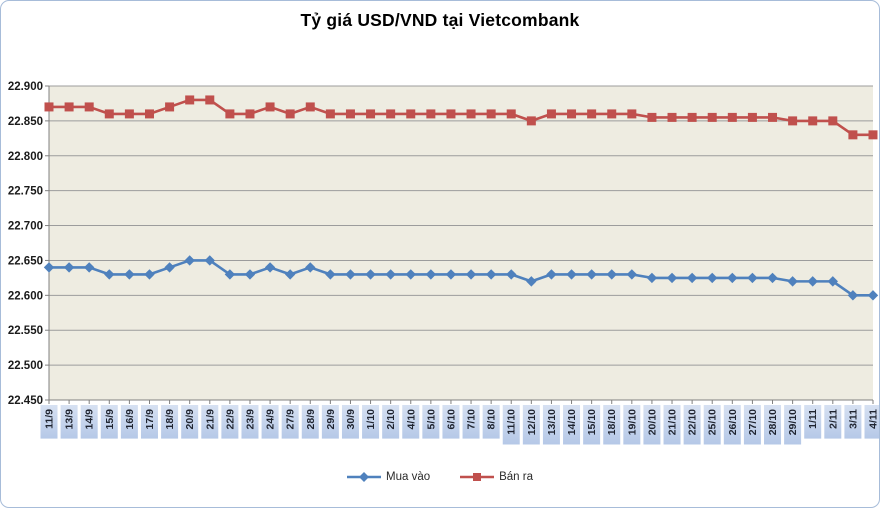  Describe the element at coordinates (451, 419) in the screenshot. I see `svg-text: 6/10` at that location.